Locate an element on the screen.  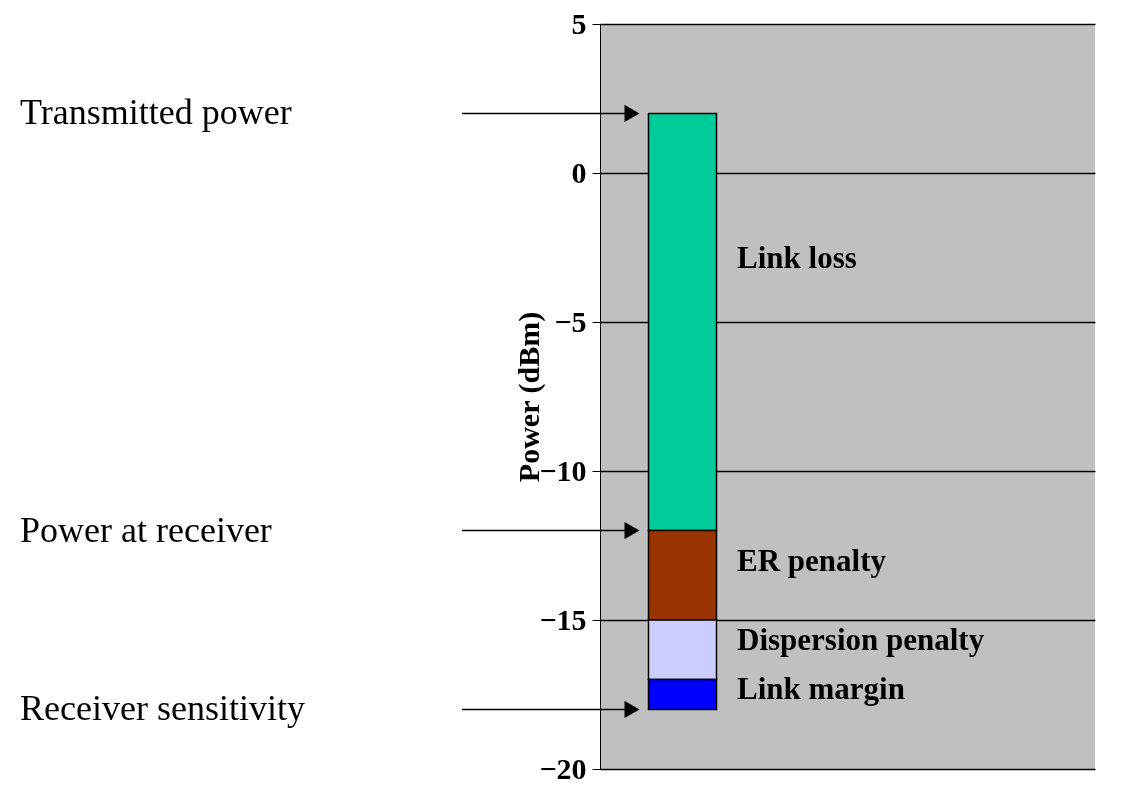
series-label: ER penalty is located at coordinates (812, 560).